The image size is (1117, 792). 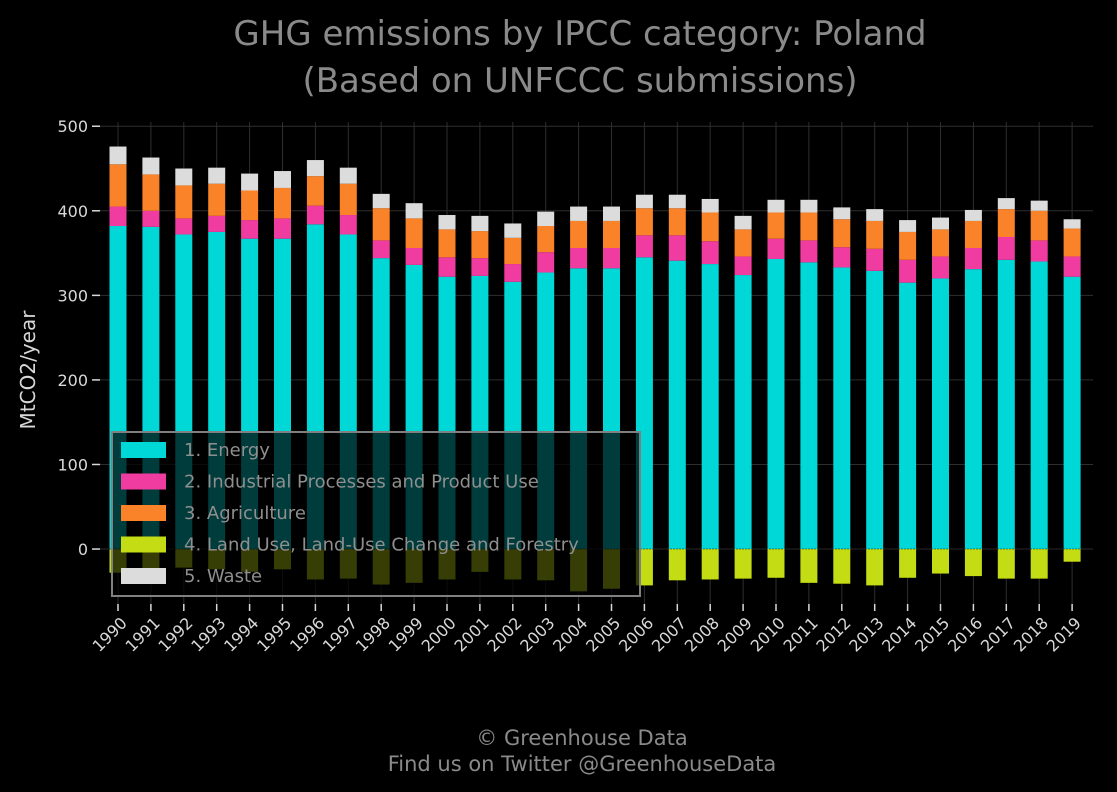 What do you see at coordinates (307, 634) in the screenshot?
I see `x-tick-label: 1996` at bounding box center [307, 634].